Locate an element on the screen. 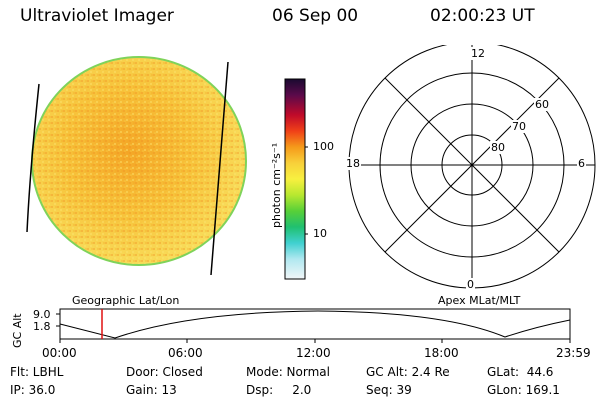  terminator-line-left is located at coordinates (33, 158).